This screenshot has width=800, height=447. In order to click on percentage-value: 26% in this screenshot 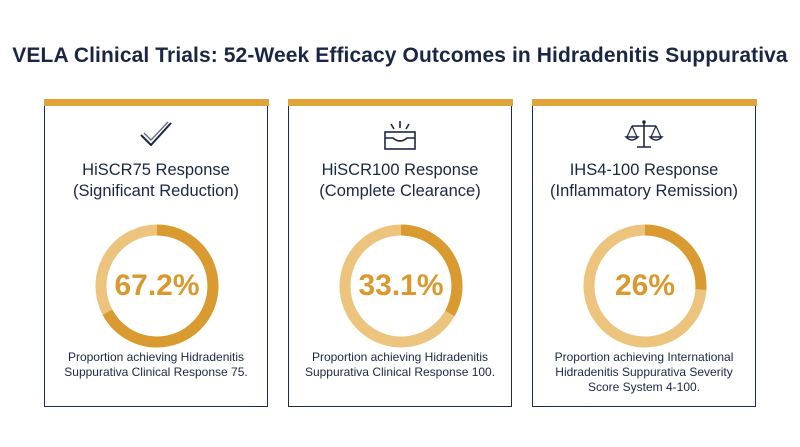, I will do `click(645, 285)`.